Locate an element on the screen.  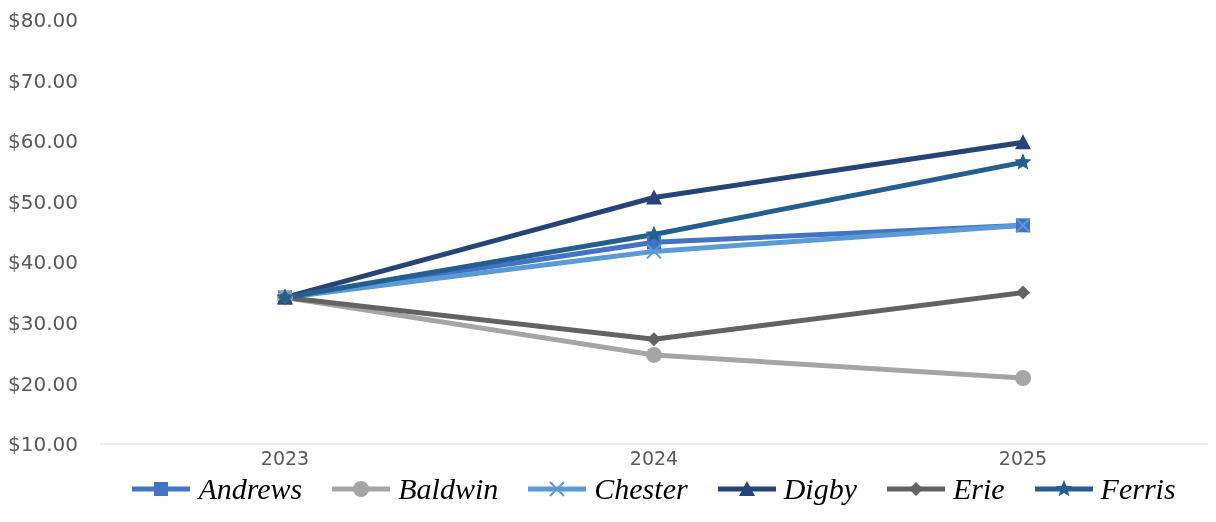
y-tick-label: $80.00 is located at coordinates (43, 20).